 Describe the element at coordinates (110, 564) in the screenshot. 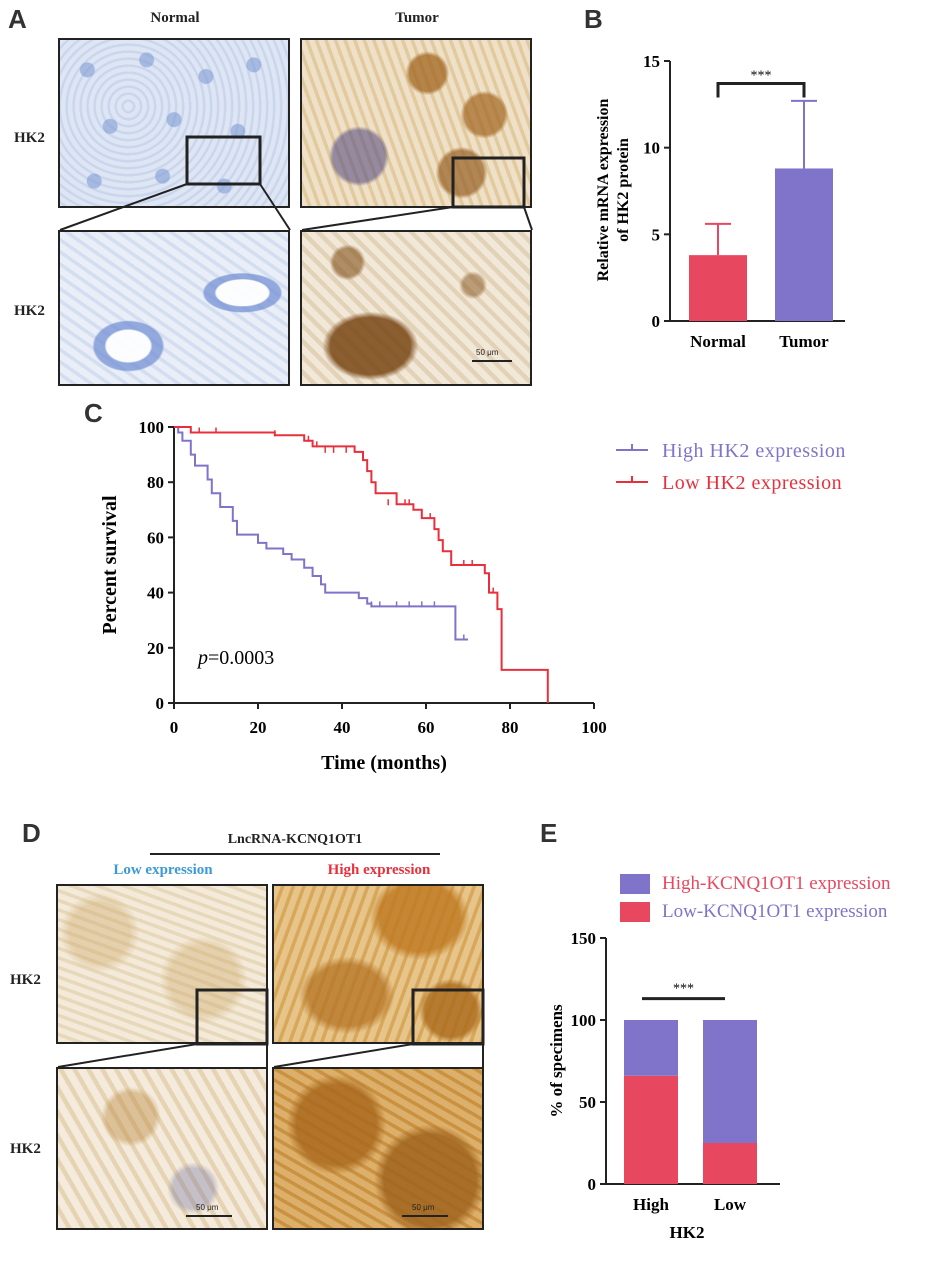

I see `y-axis-label: Percent survival` at that location.